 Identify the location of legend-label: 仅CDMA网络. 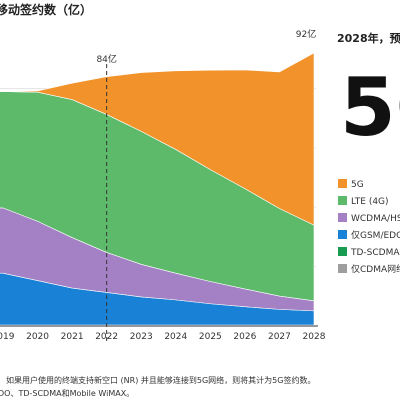
(375, 269).